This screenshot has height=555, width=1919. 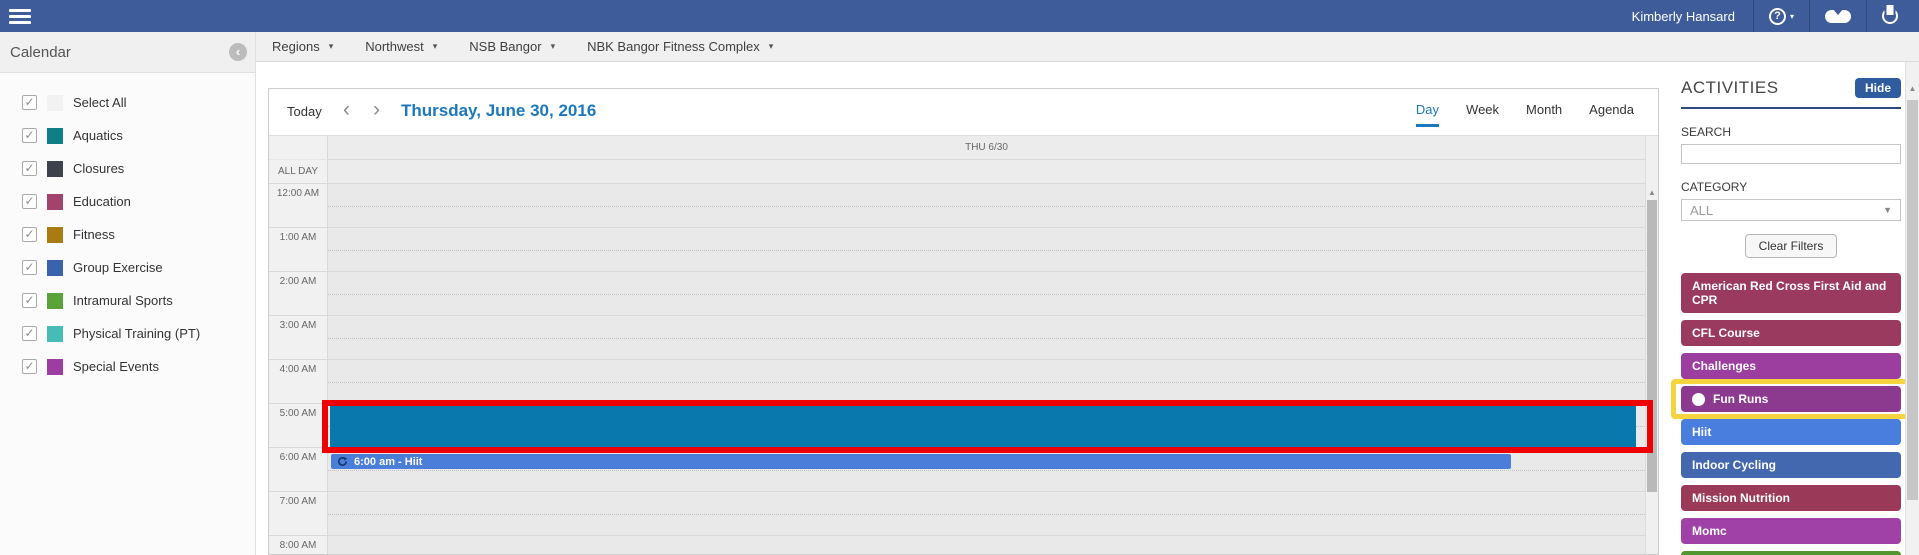 I want to click on activity-label: Challenges, so click(x=1724, y=366).